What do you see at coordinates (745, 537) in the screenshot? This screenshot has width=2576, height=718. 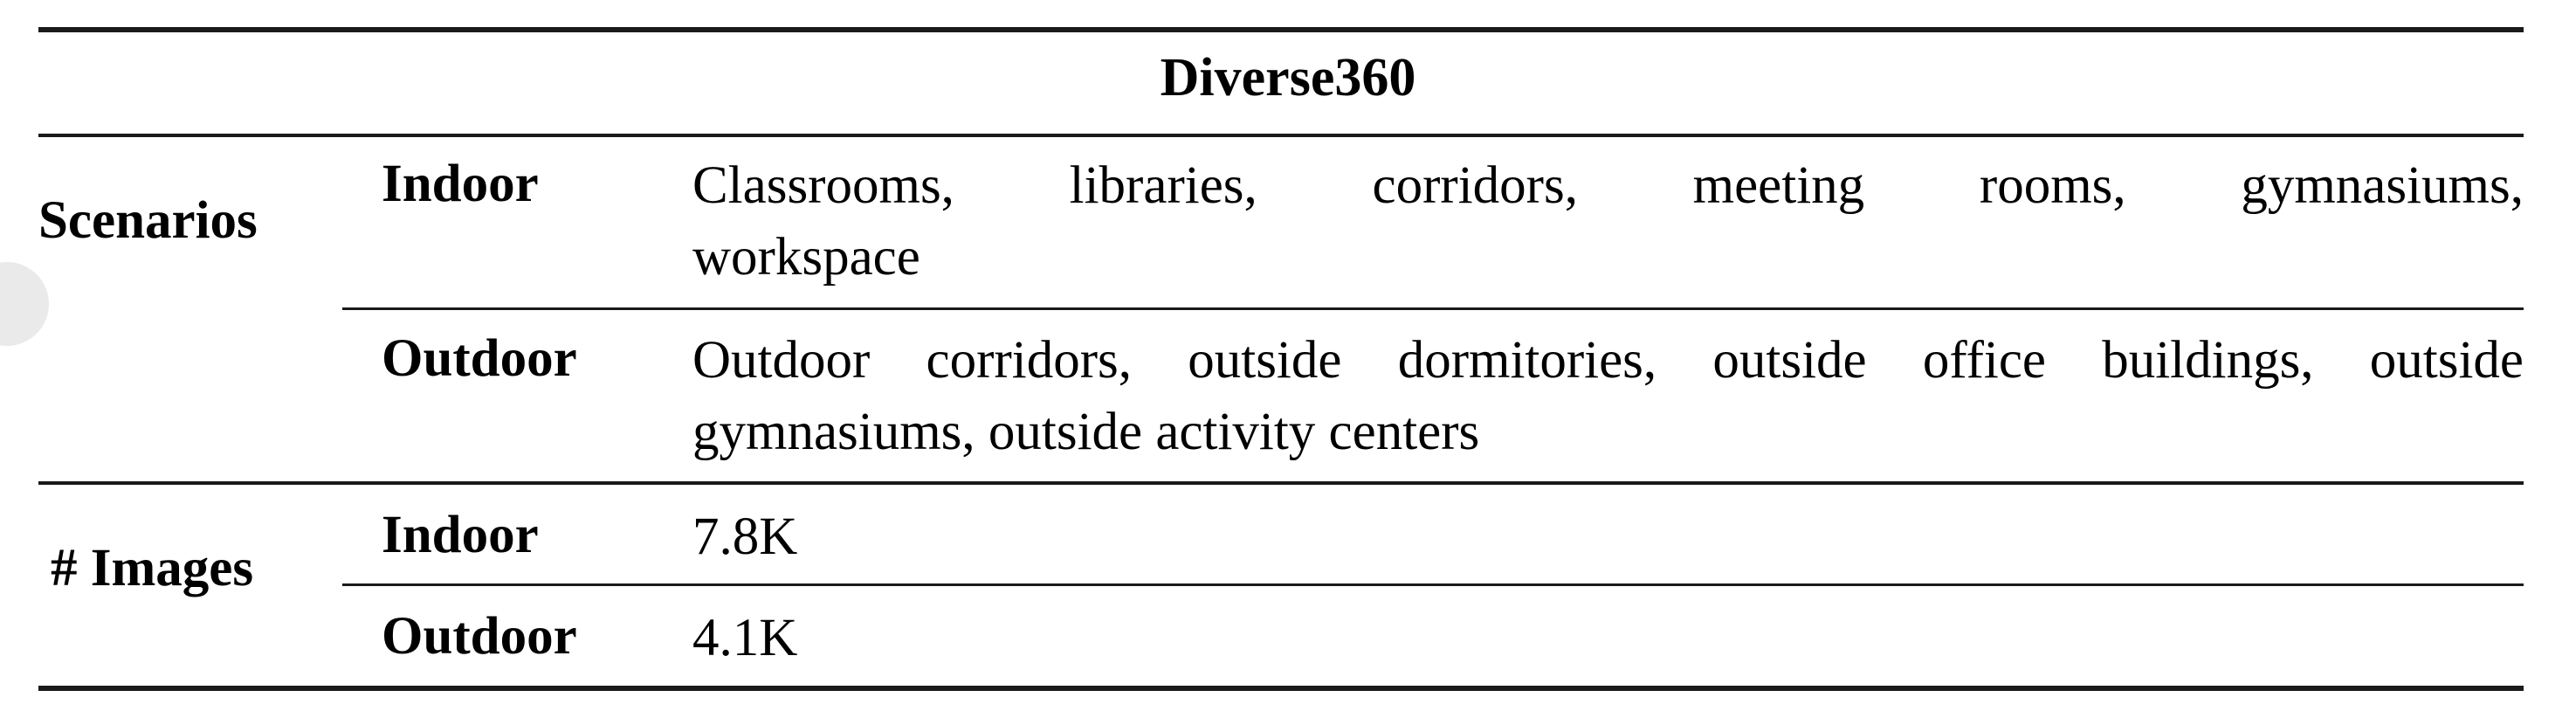 I see `row-value-images-indoor: 7.8K` at bounding box center [745, 537].